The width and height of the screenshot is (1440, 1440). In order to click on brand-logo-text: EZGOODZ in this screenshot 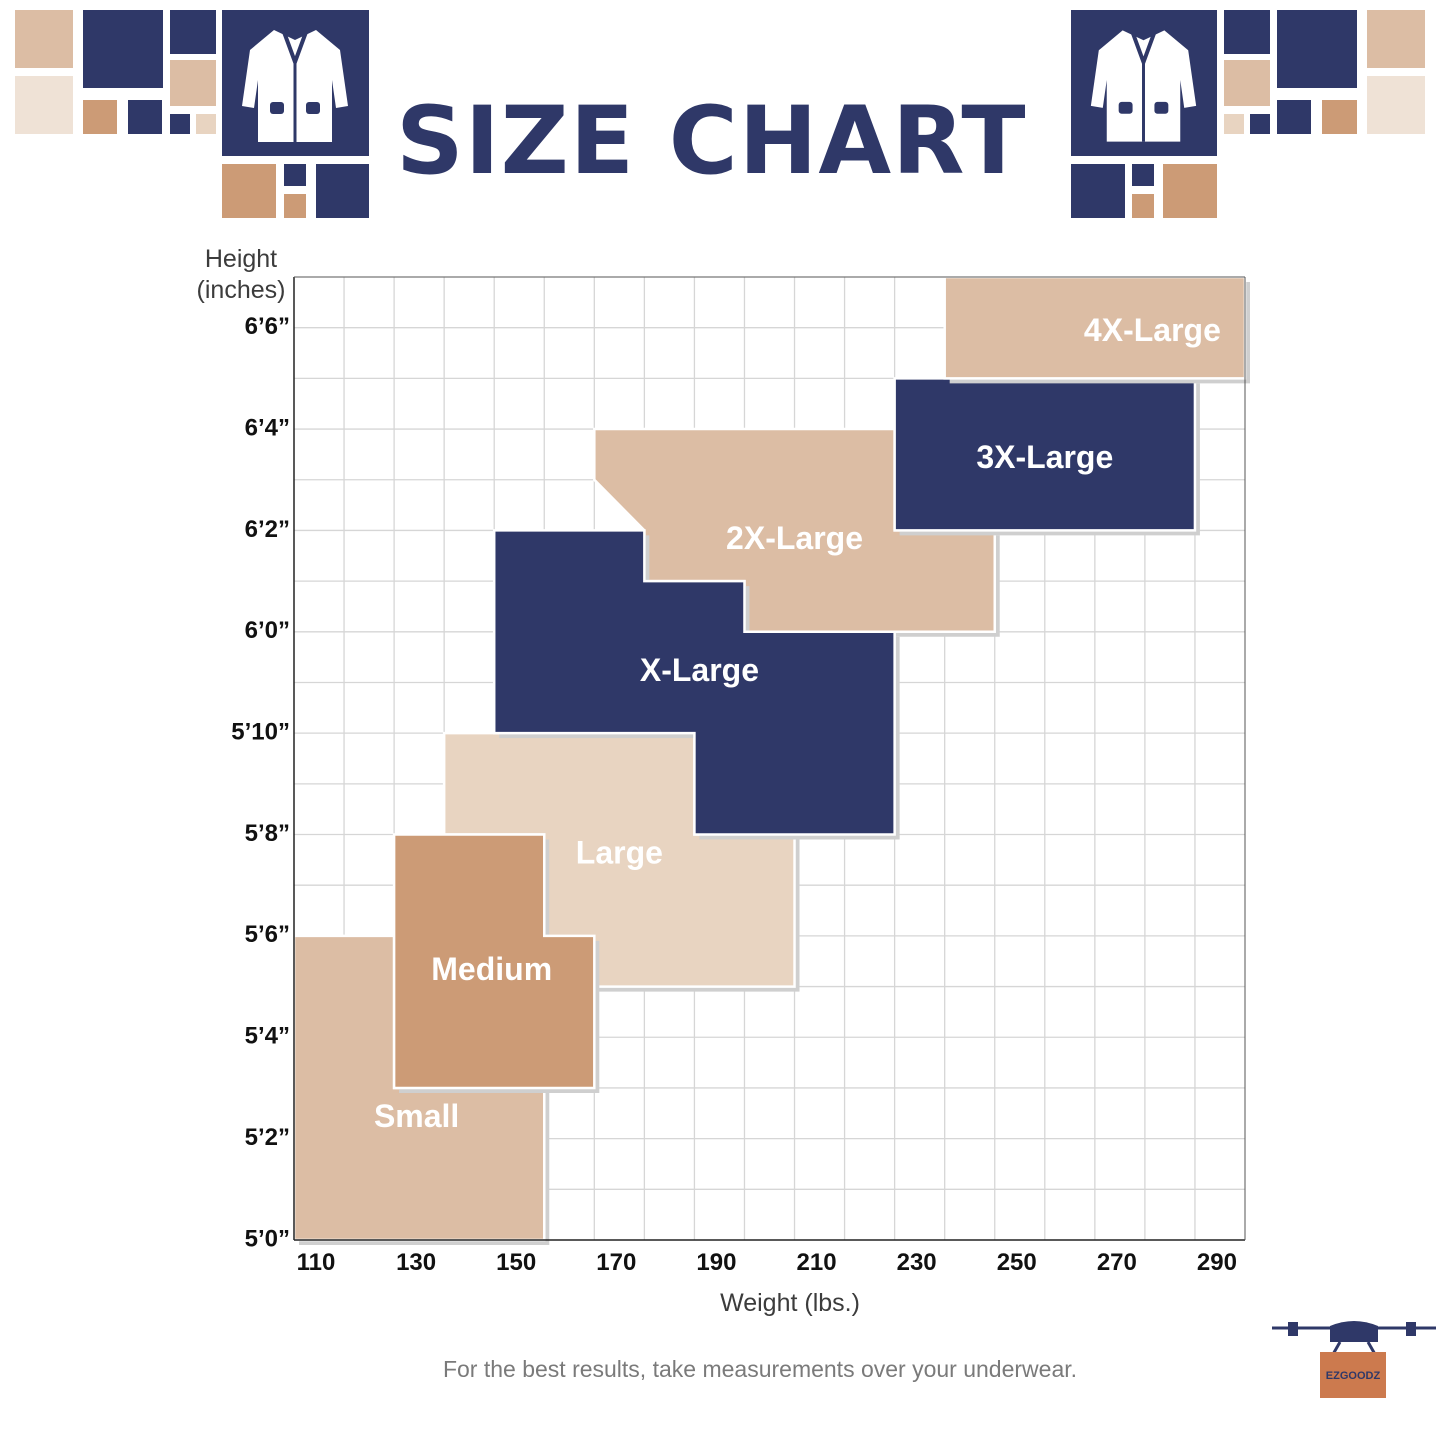, I will do `click(1353, 1376)`.